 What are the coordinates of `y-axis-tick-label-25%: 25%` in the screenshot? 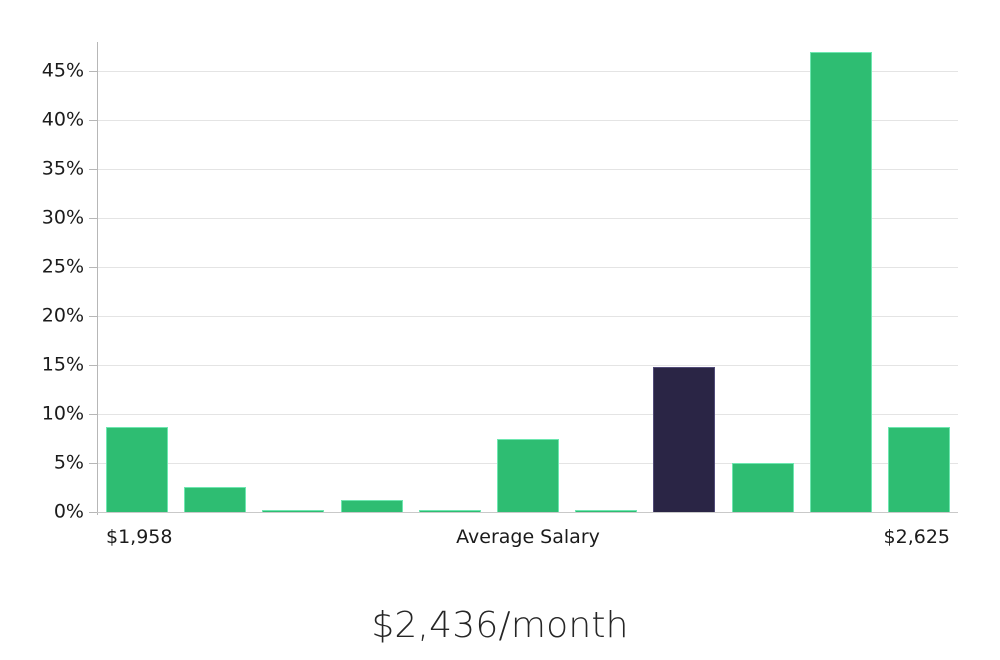 It's located at (62, 266).